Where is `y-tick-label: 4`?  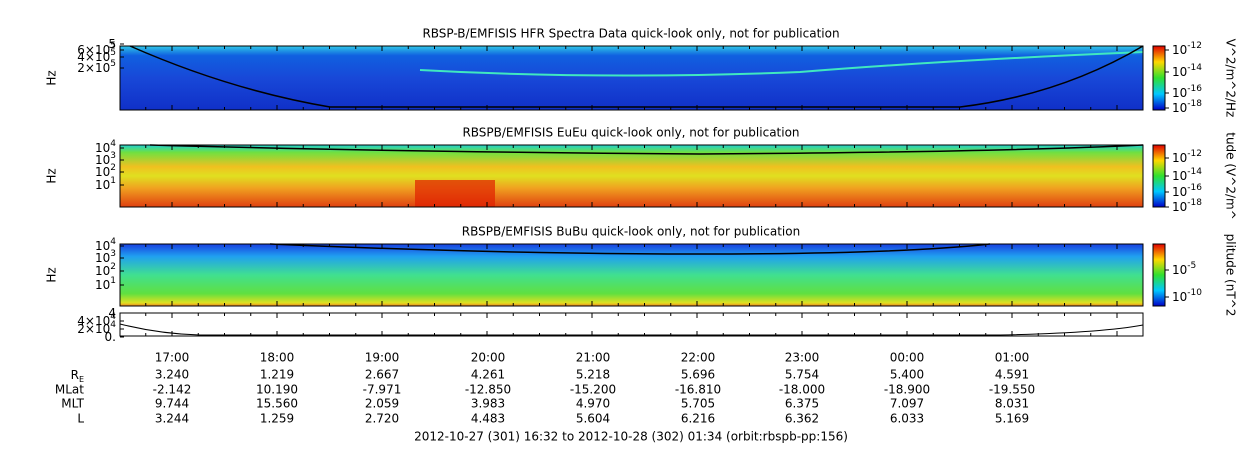
y-tick-label: 4 is located at coordinates (112, 313).